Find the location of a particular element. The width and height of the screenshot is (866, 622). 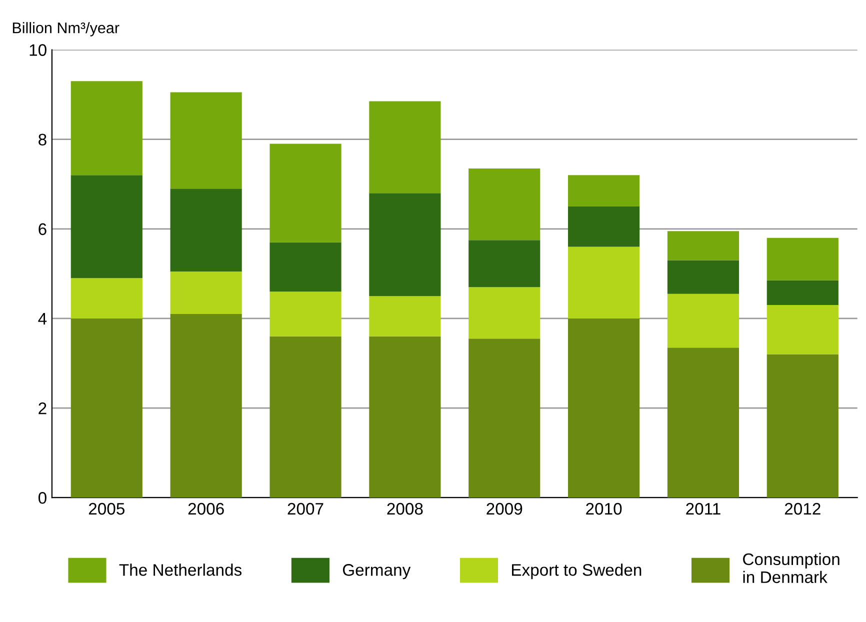

legend-label: Consumption in Denmark is located at coordinates (791, 568).